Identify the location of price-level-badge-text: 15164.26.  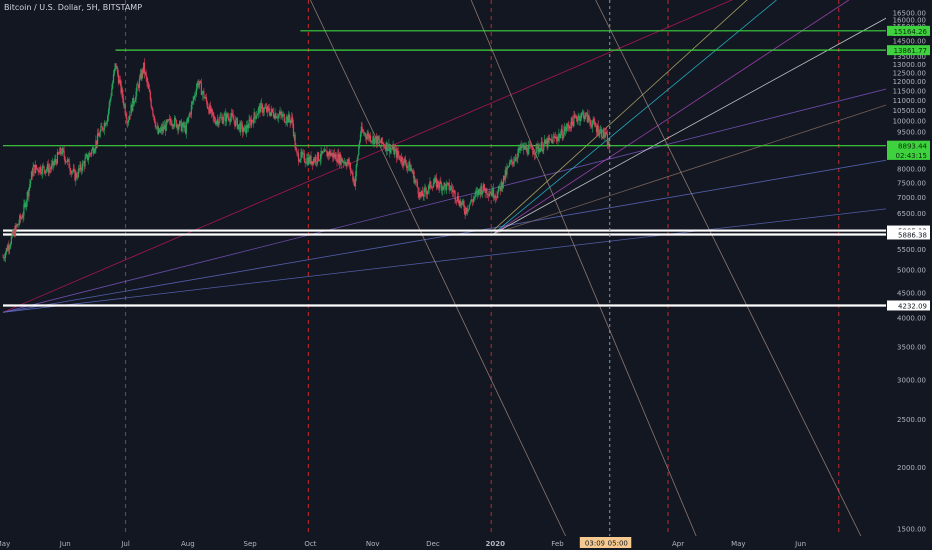
(911, 32).